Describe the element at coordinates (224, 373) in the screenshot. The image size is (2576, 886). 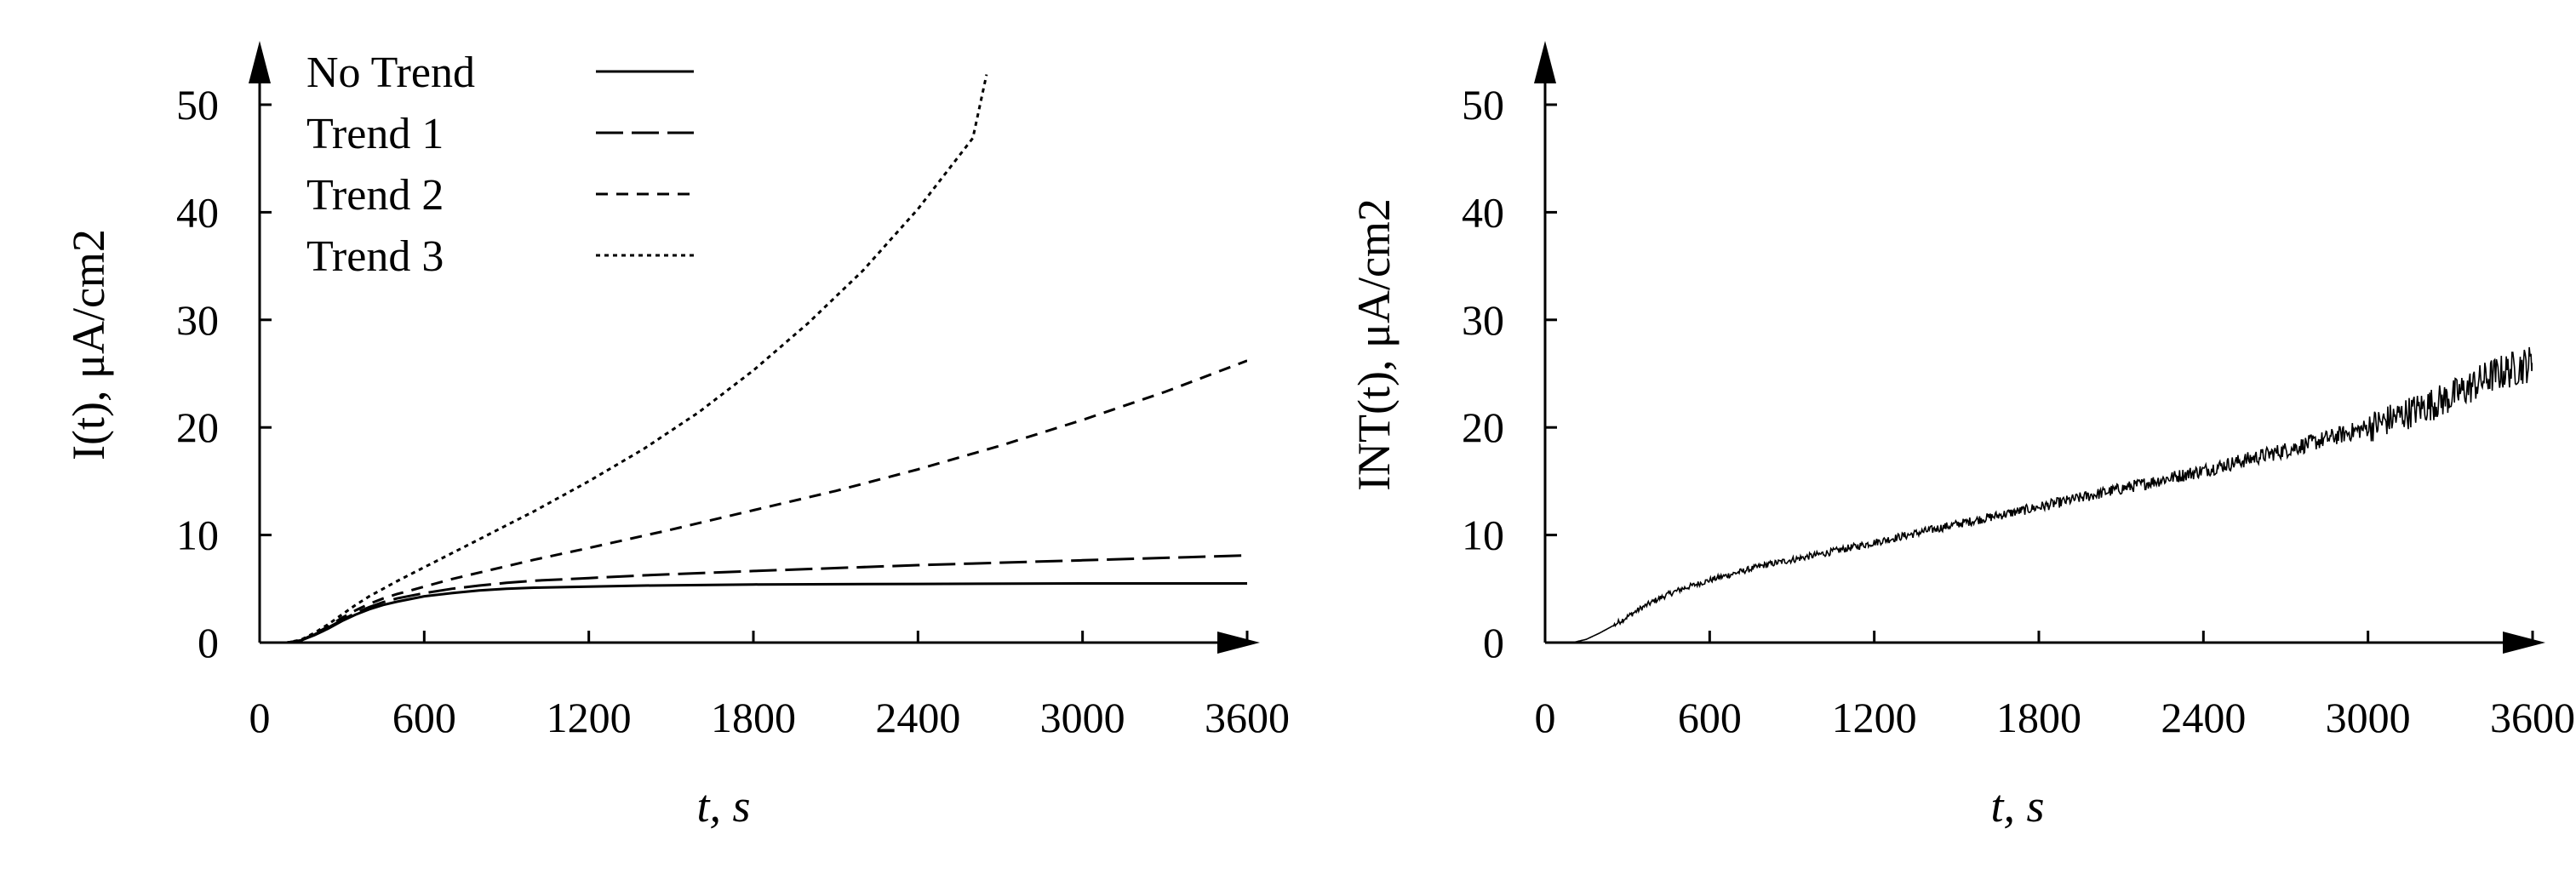
I see `left-y-ticks: 0 10 20 30 40 50` at that location.